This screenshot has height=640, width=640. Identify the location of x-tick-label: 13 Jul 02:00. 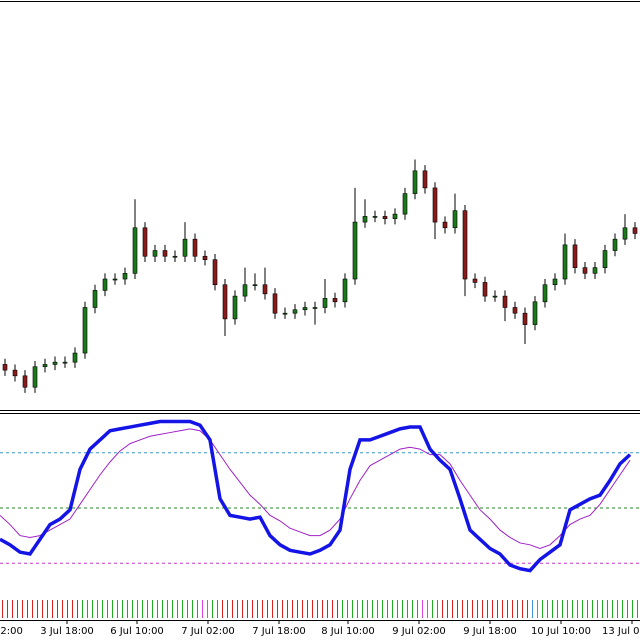
(621, 631).